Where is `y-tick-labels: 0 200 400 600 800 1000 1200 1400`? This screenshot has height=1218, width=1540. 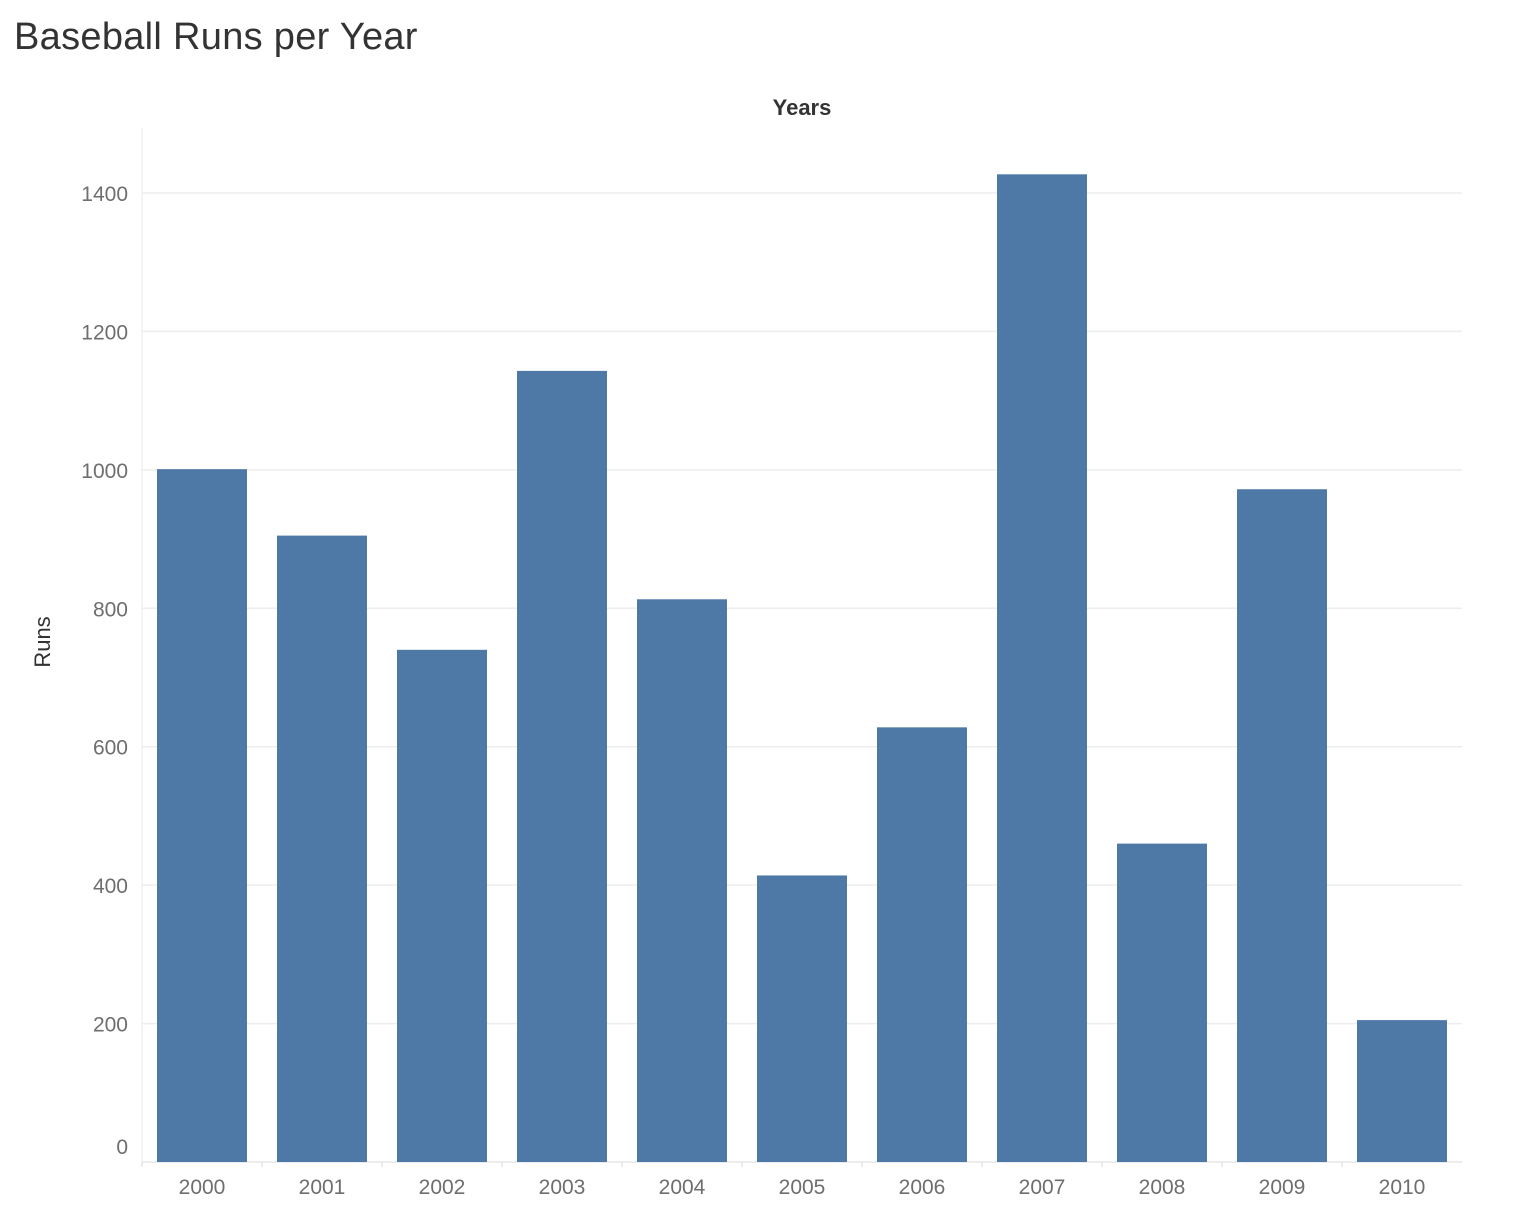
y-tick-labels: 0 200 400 600 800 1000 1200 1400 is located at coordinates (104, 671).